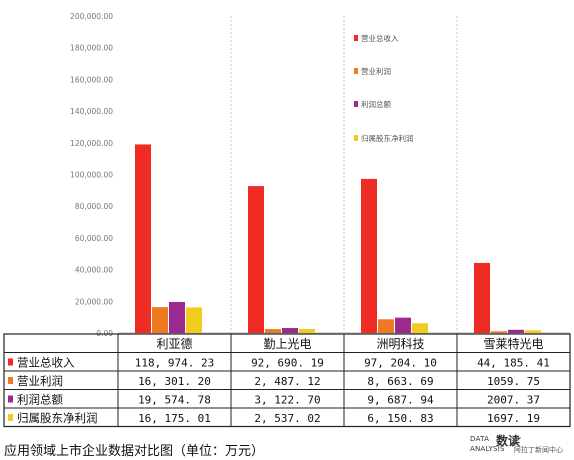 The height and width of the screenshot is (460, 574). What do you see at coordinates (174, 343) in the screenshot?
I see `x-tick-label: 利亚德` at bounding box center [174, 343].